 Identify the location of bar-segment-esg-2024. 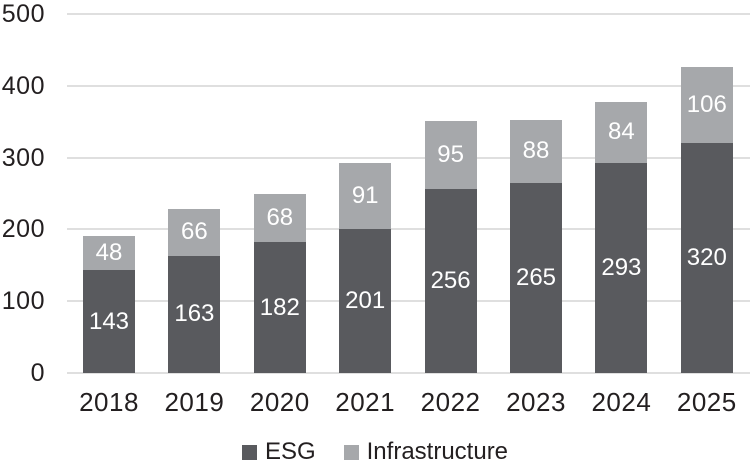
(621, 267).